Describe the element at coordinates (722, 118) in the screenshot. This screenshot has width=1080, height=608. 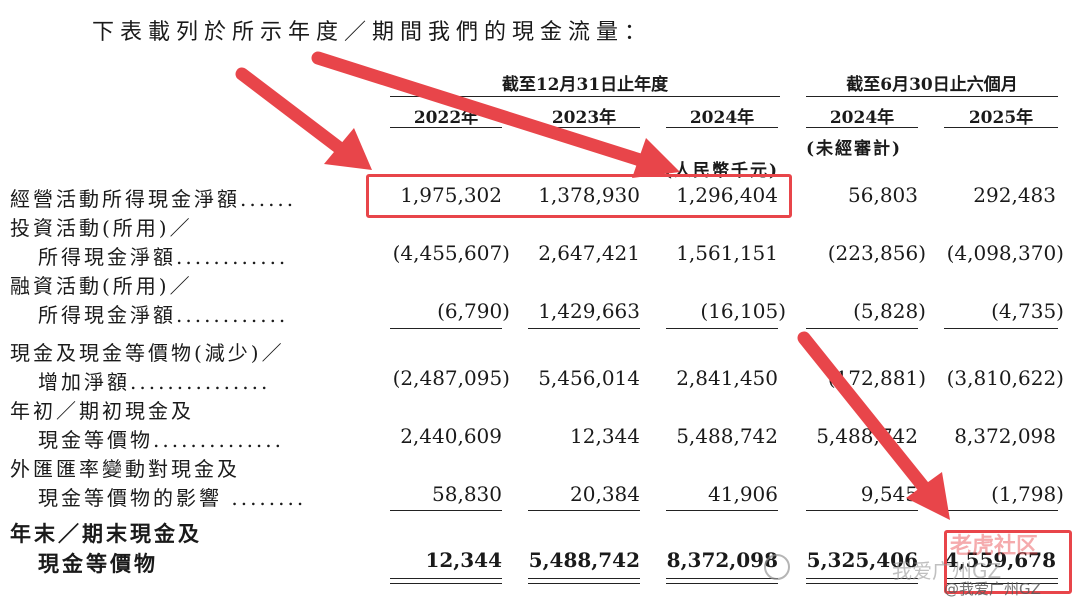
I see `year-2024: 2024年` at that location.